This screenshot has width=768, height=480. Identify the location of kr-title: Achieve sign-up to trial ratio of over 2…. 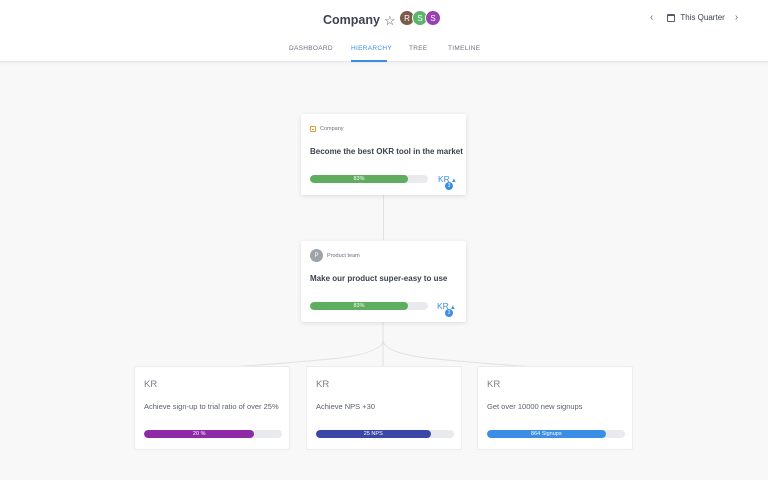
(211, 406).